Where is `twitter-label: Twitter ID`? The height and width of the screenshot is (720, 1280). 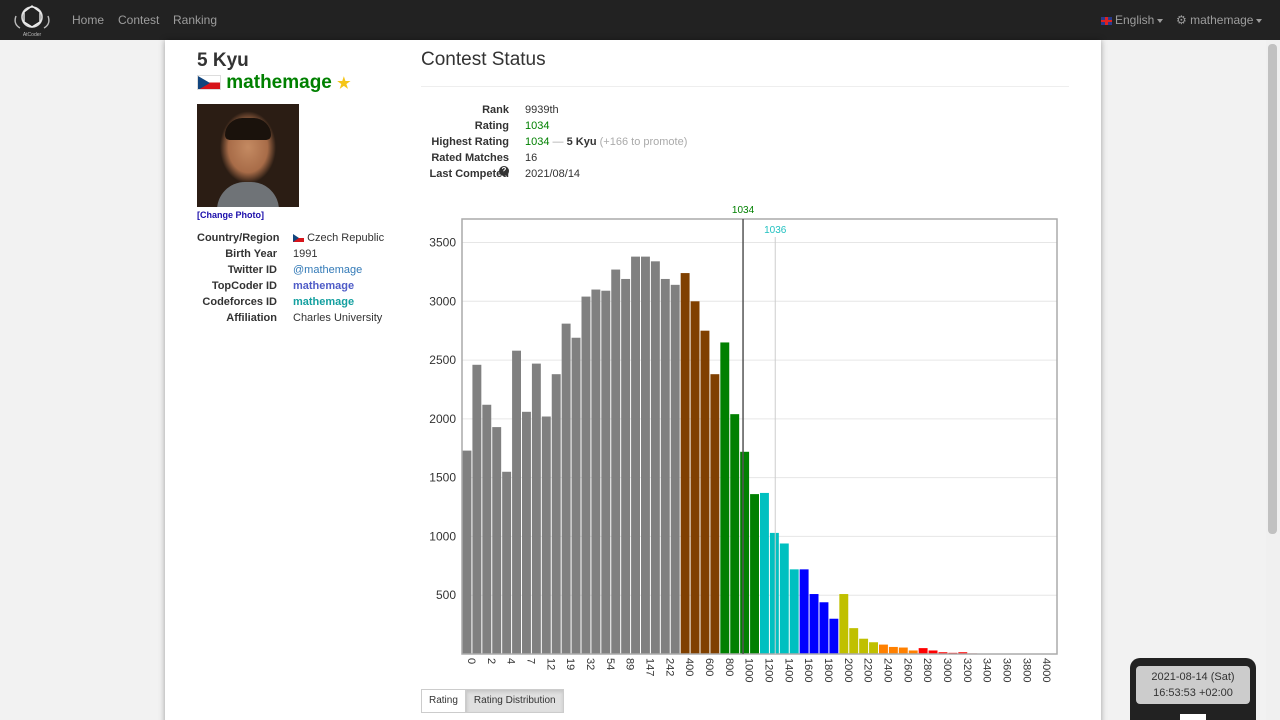
twitter-label: Twitter ID is located at coordinates (252, 270).